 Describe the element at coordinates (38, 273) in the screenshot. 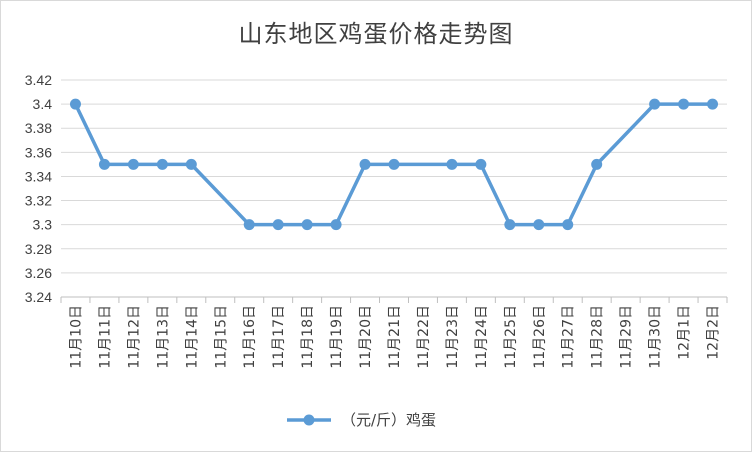

I see `y-tick-label: 3.26` at that location.